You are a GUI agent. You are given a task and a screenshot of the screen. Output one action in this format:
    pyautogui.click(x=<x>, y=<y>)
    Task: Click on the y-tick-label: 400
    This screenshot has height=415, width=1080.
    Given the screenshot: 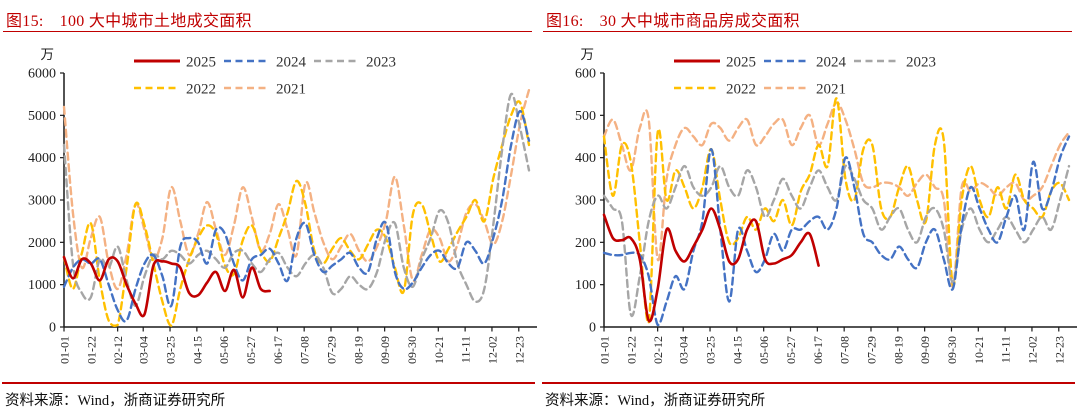 What is the action you would take?
    pyautogui.click(x=585, y=158)
    